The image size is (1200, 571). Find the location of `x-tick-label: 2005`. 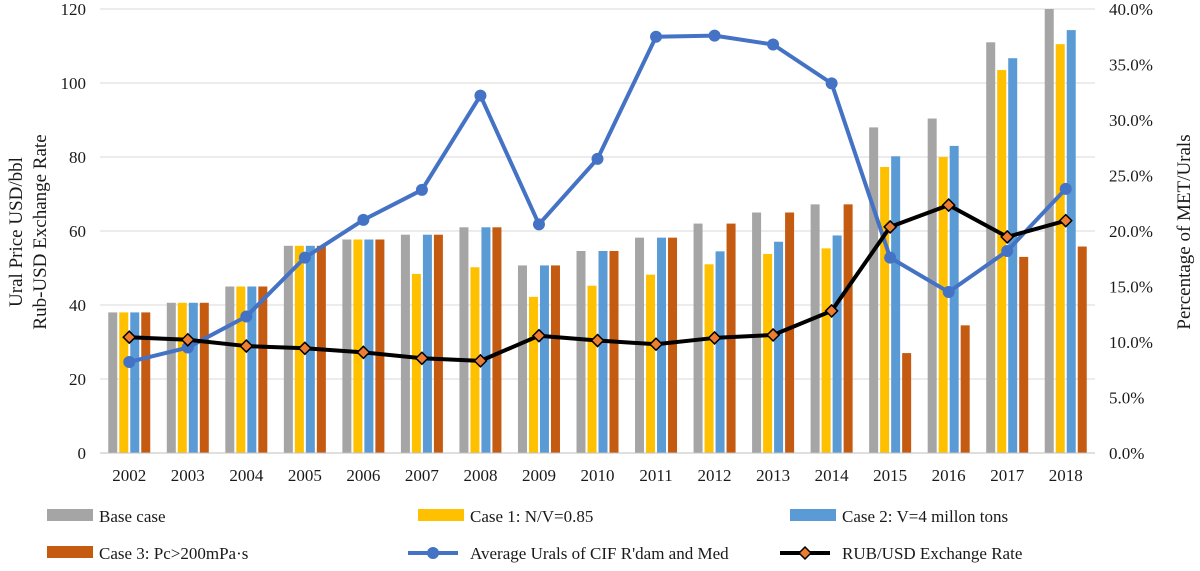

x-tick-label: 2005 is located at coordinates (305, 475).